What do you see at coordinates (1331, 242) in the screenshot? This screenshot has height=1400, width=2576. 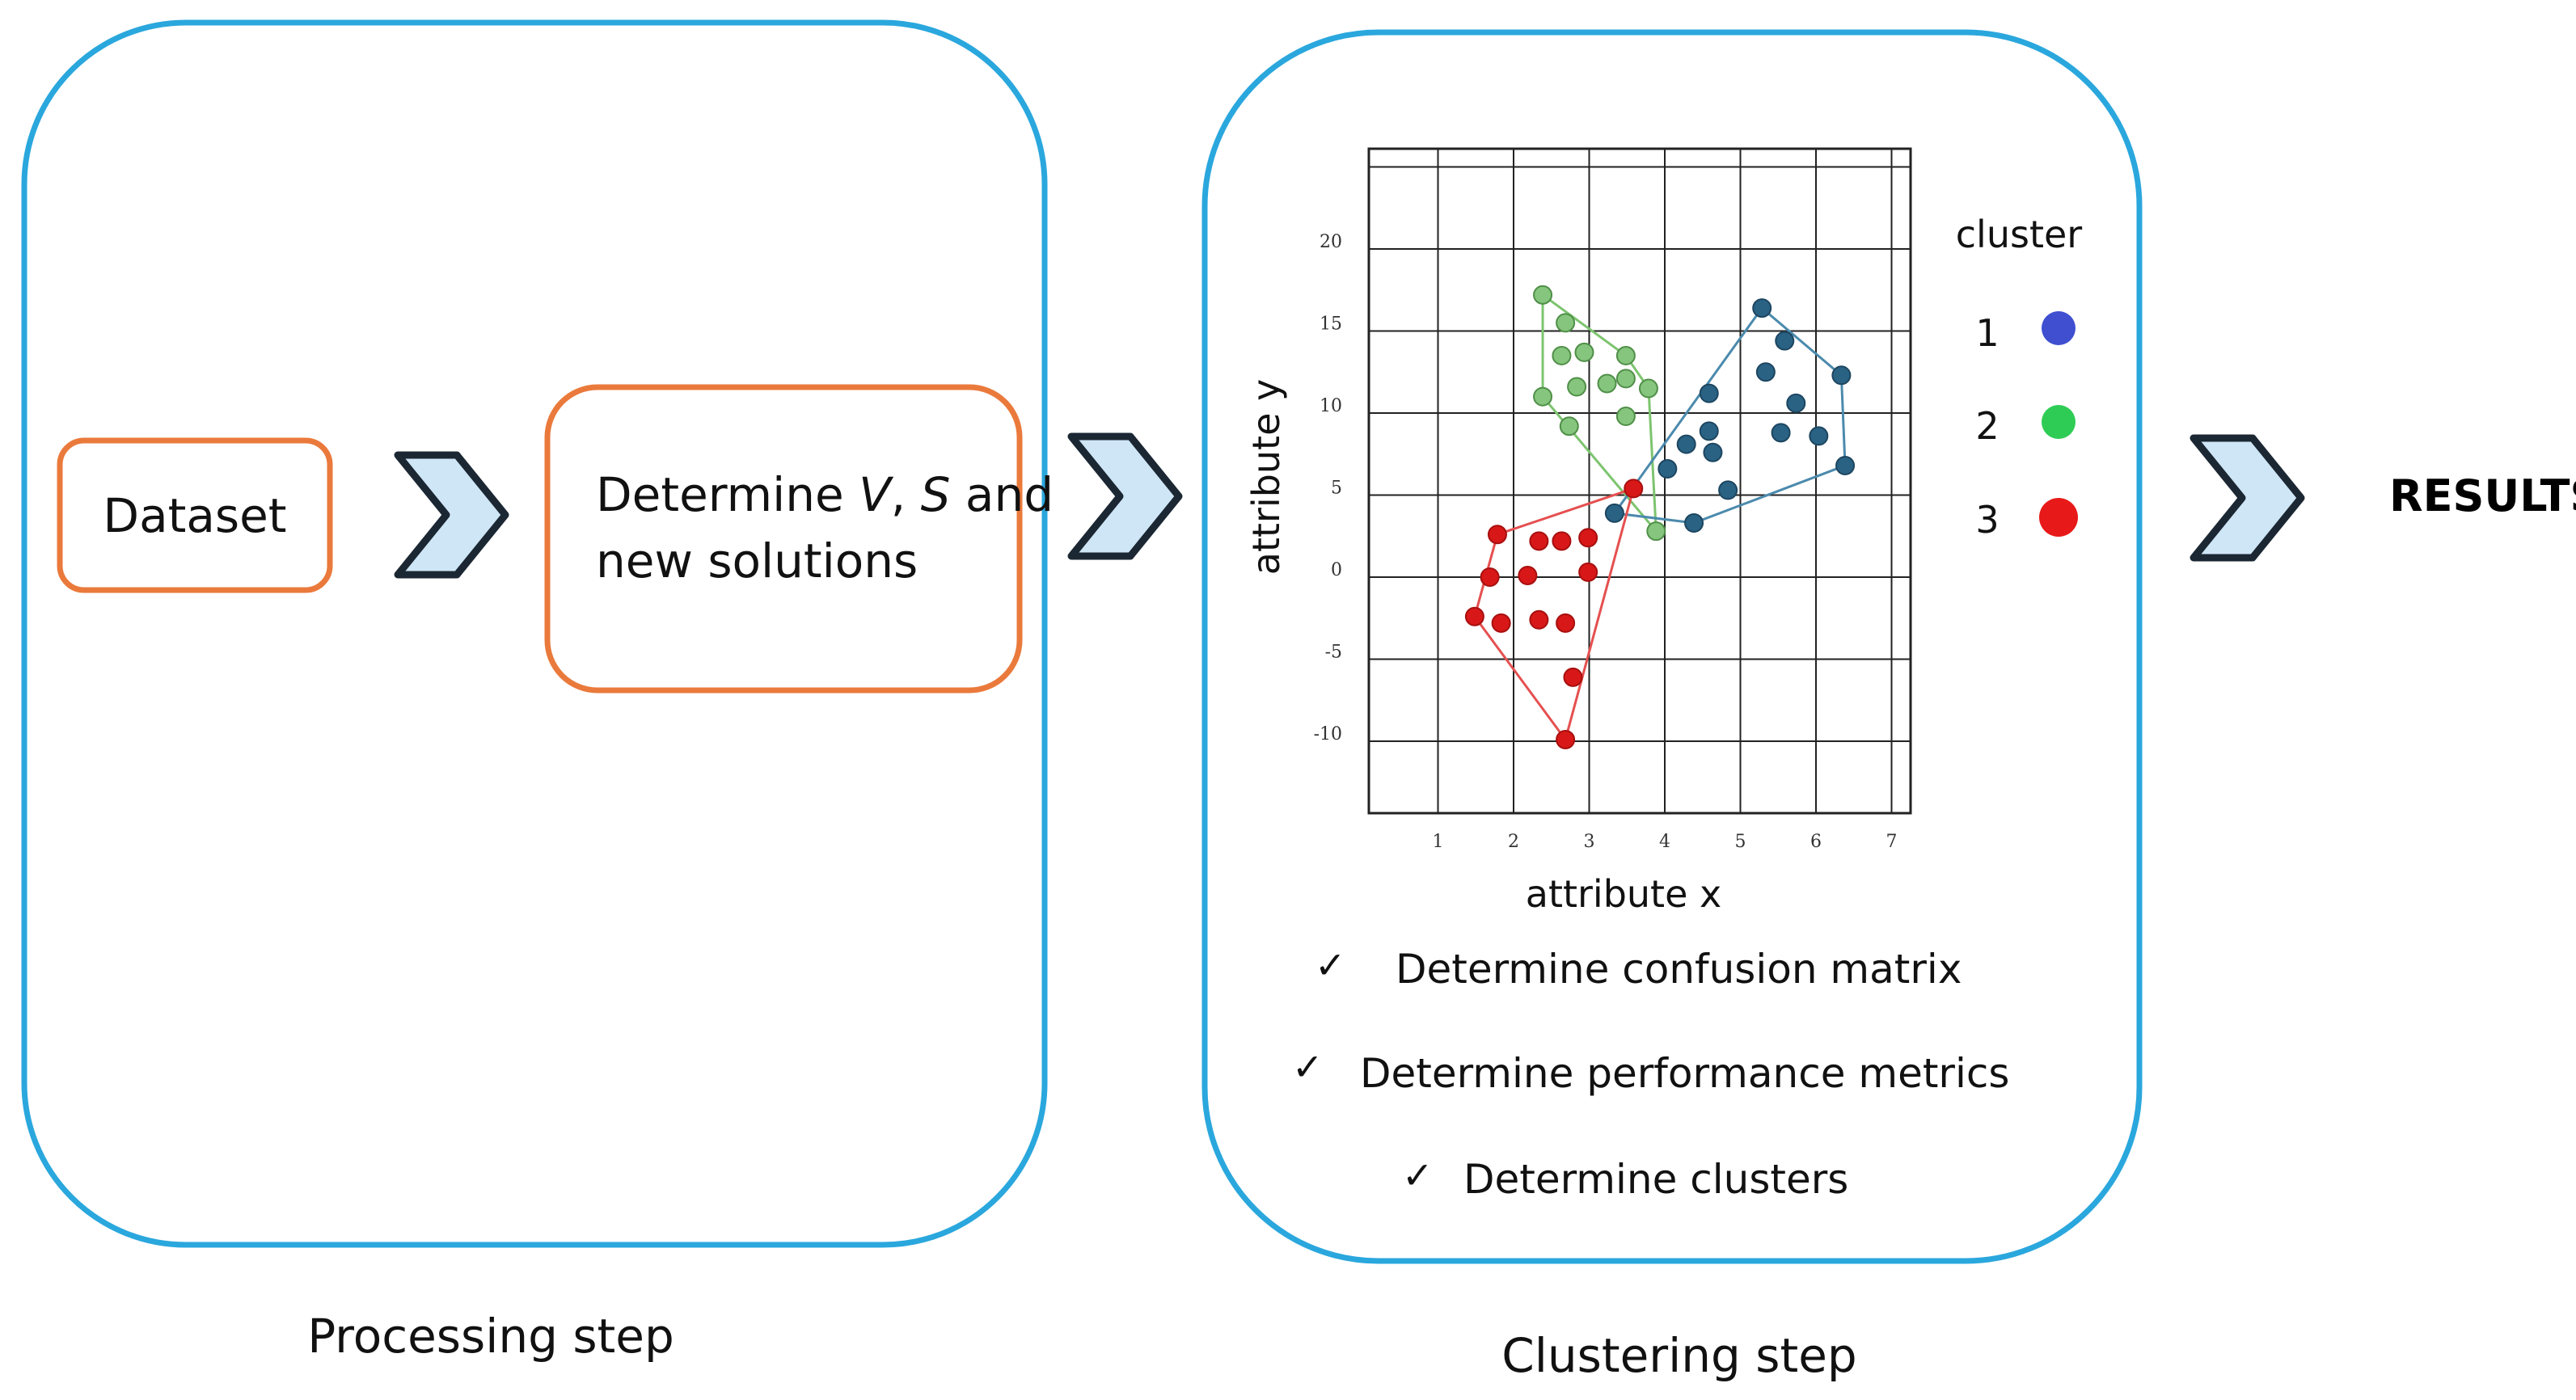 I see `y-tick-label: 20` at bounding box center [1331, 242].